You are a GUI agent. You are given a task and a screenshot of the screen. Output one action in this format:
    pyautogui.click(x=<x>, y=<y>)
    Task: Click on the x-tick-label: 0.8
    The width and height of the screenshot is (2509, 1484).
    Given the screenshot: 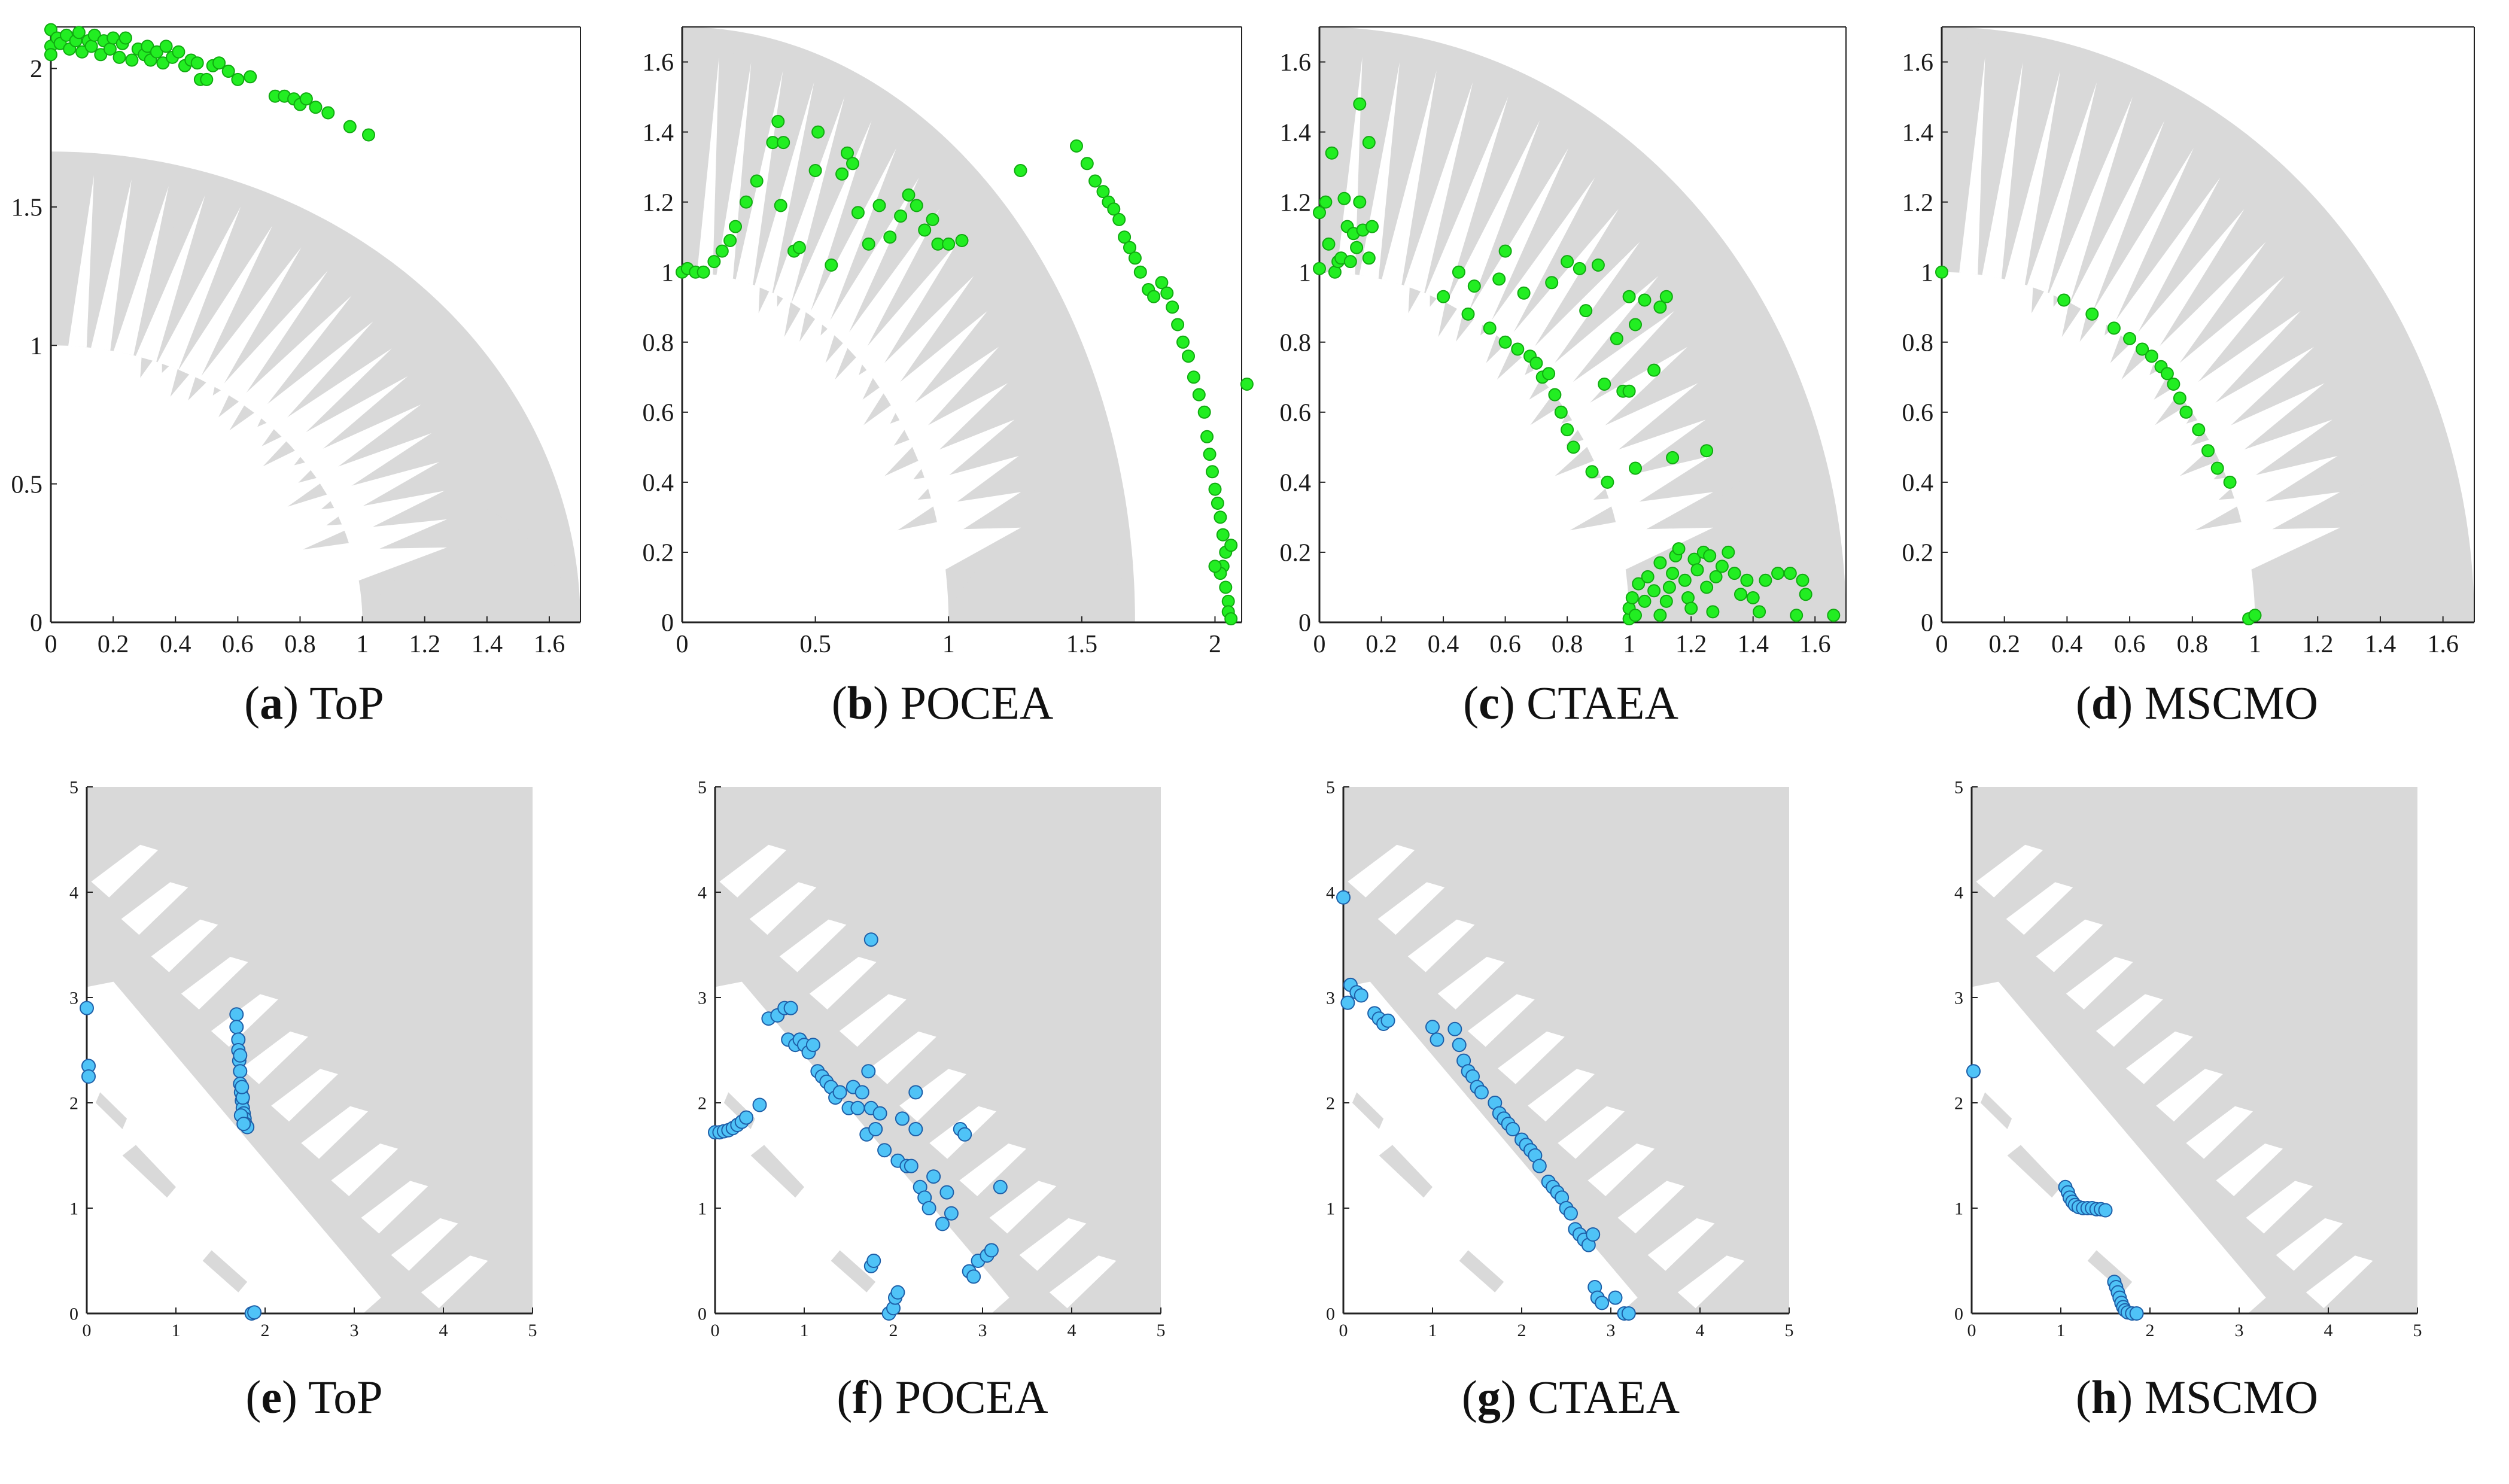 What is the action you would take?
    pyautogui.click(x=1567, y=644)
    